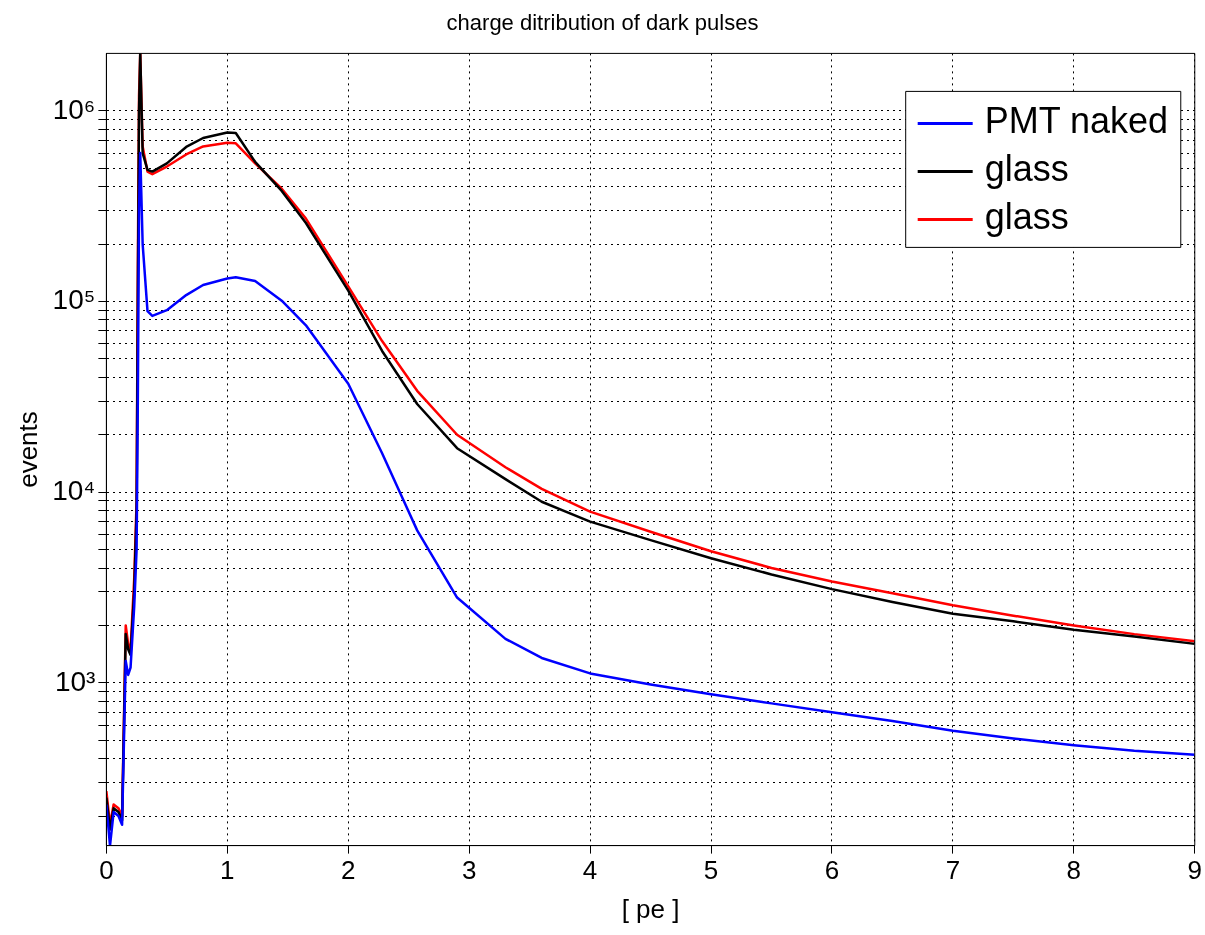 The height and width of the screenshot is (935, 1205). I want to click on x-tick-label: 9, so click(1194, 870).